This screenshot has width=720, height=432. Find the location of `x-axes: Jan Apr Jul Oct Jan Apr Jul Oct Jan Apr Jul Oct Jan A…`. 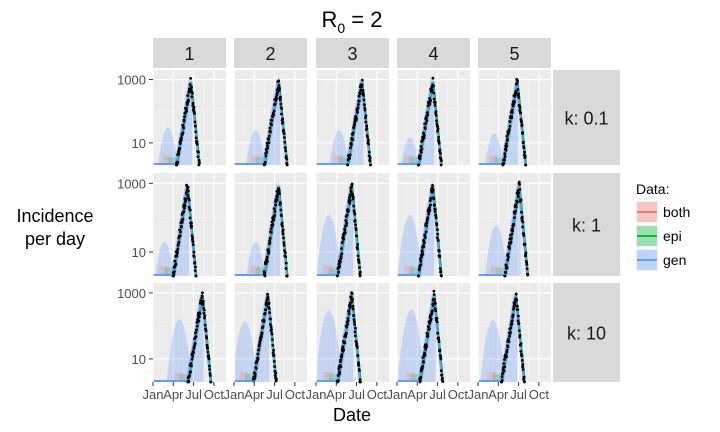

x-axes: Jan Apr Jul Oct Jan Apr Jul Oct Jan Apr Jul Oct Jan A… is located at coordinates (346, 392).